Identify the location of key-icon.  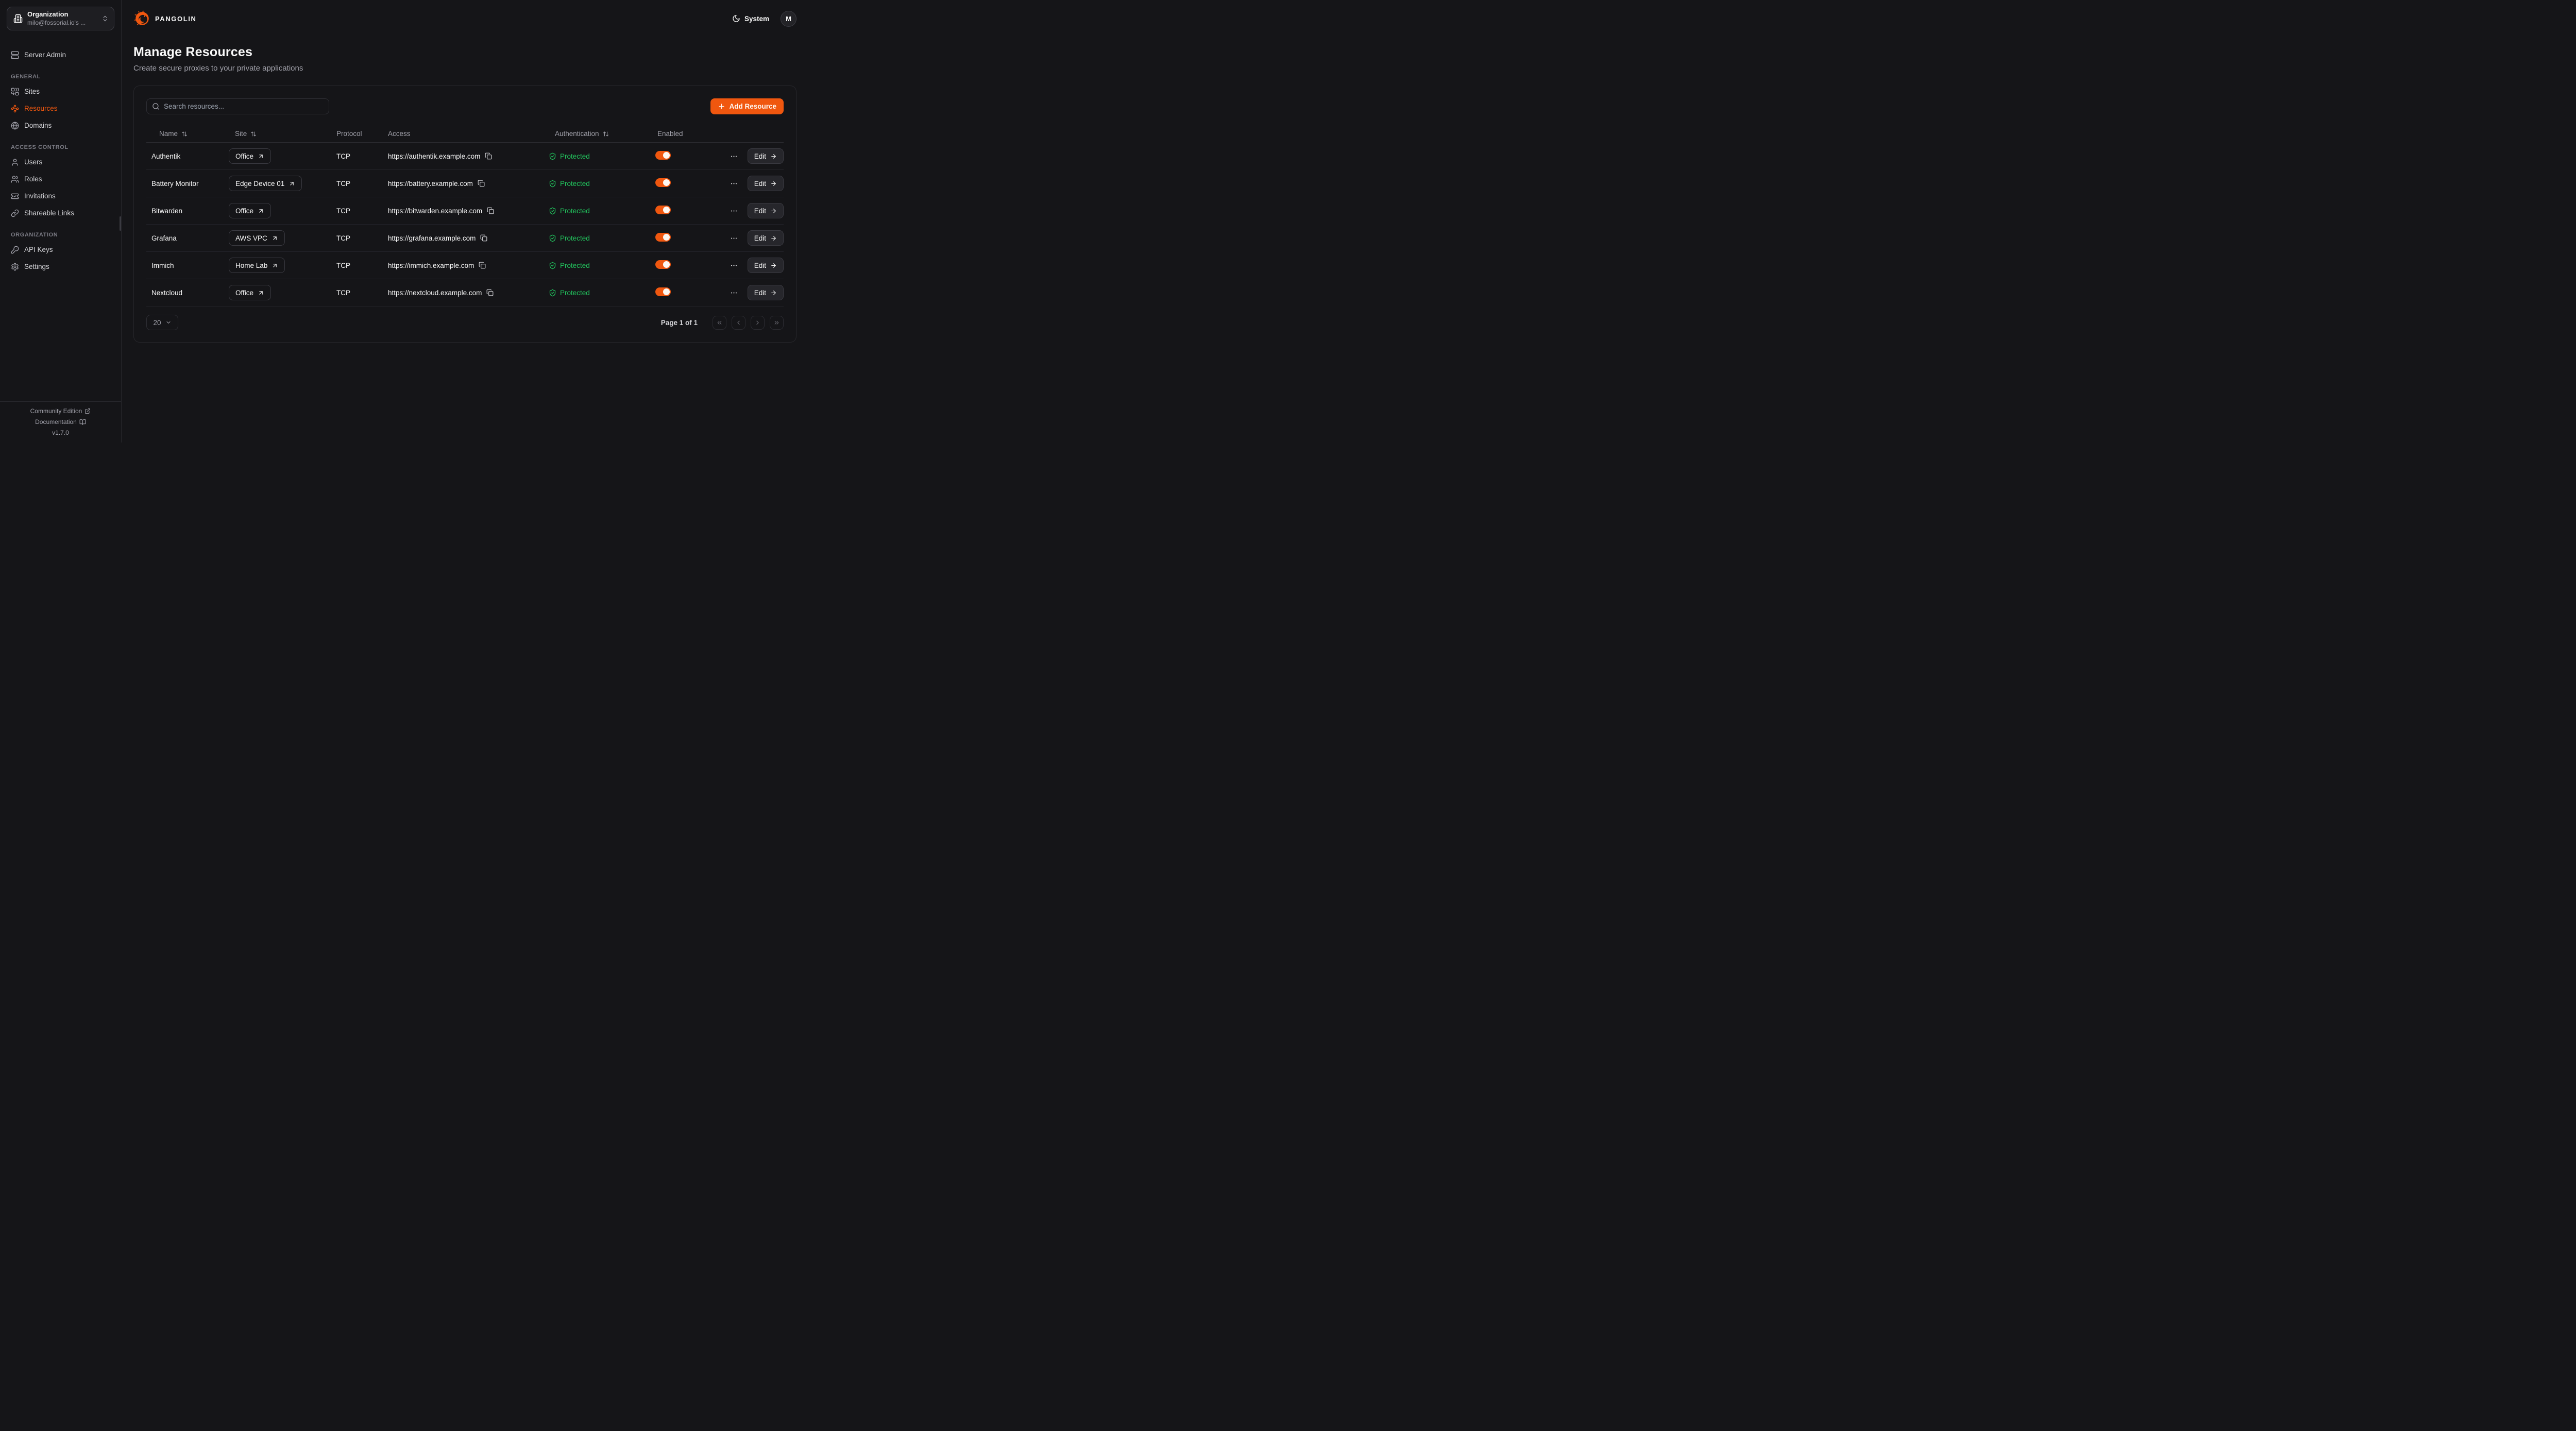
(15, 250).